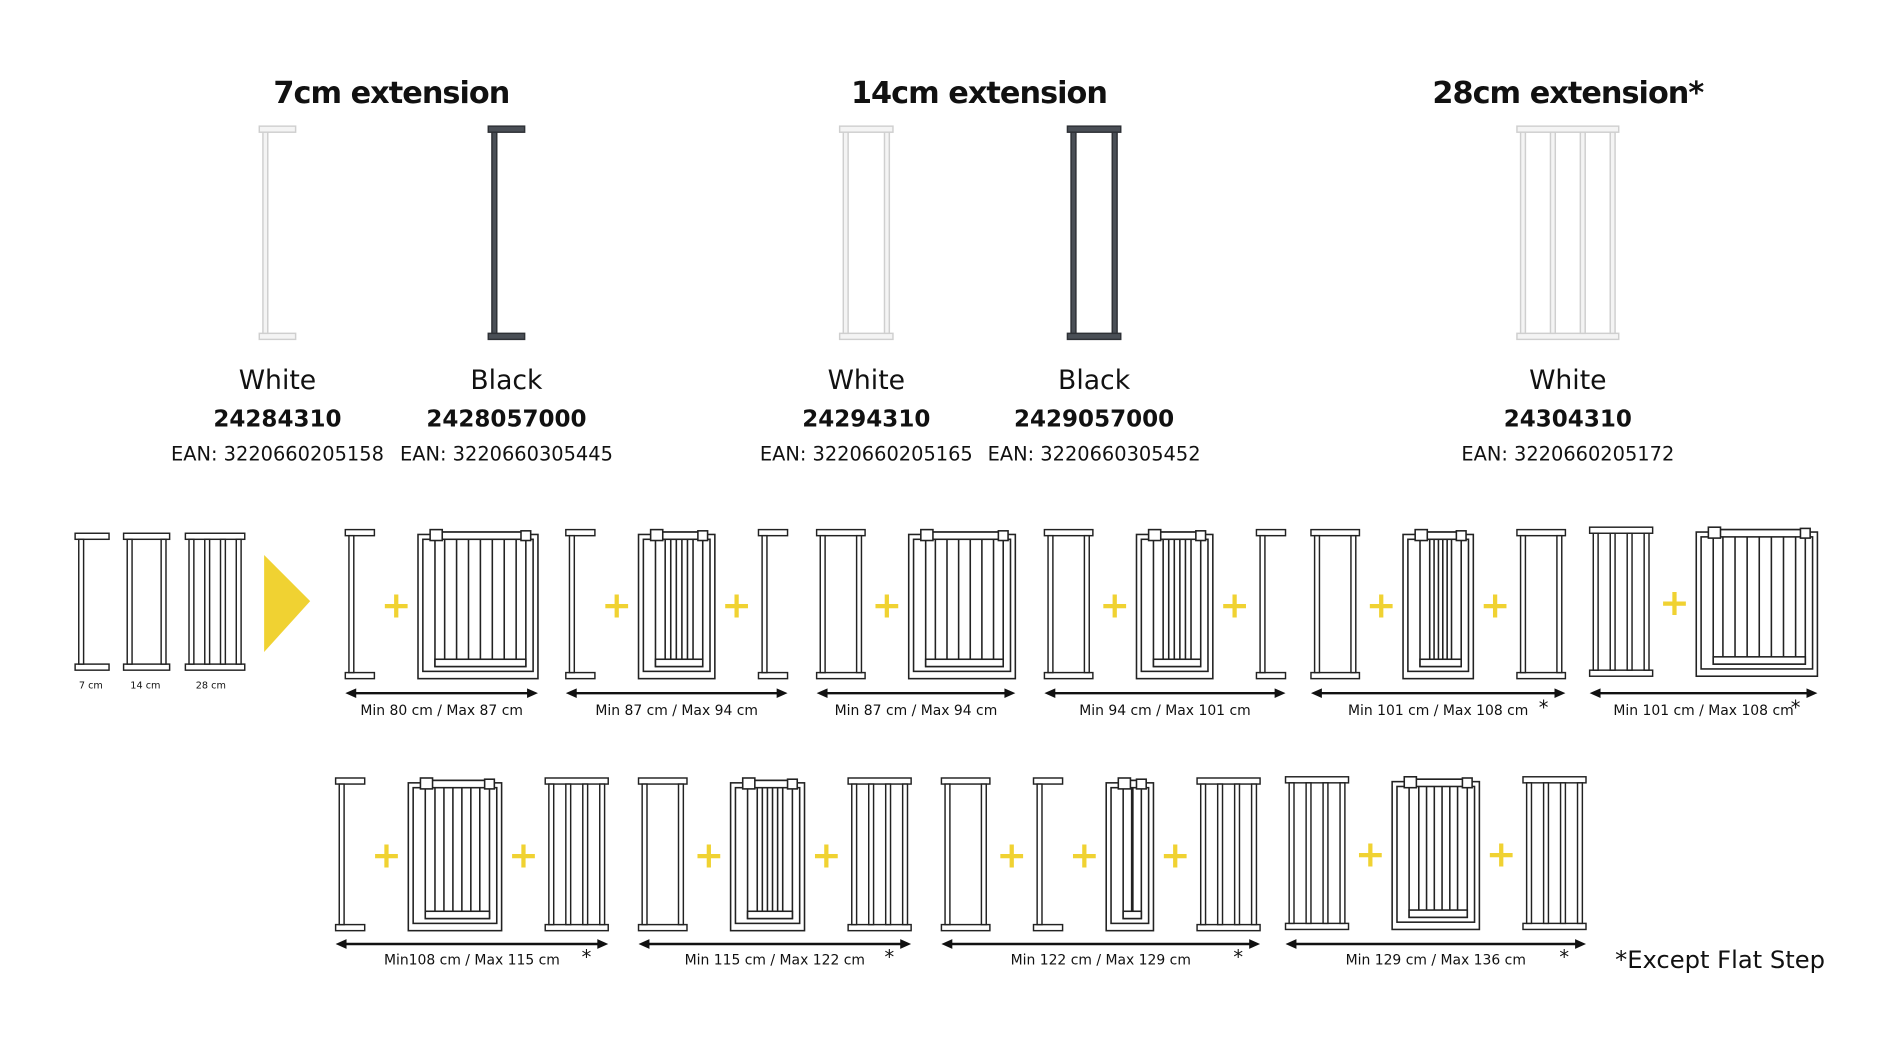 The width and height of the screenshot is (1878, 1039). What do you see at coordinates (506, 420) in the screenshot?
I see `variant-code: 2428057000` at bounding box center [506, 420].